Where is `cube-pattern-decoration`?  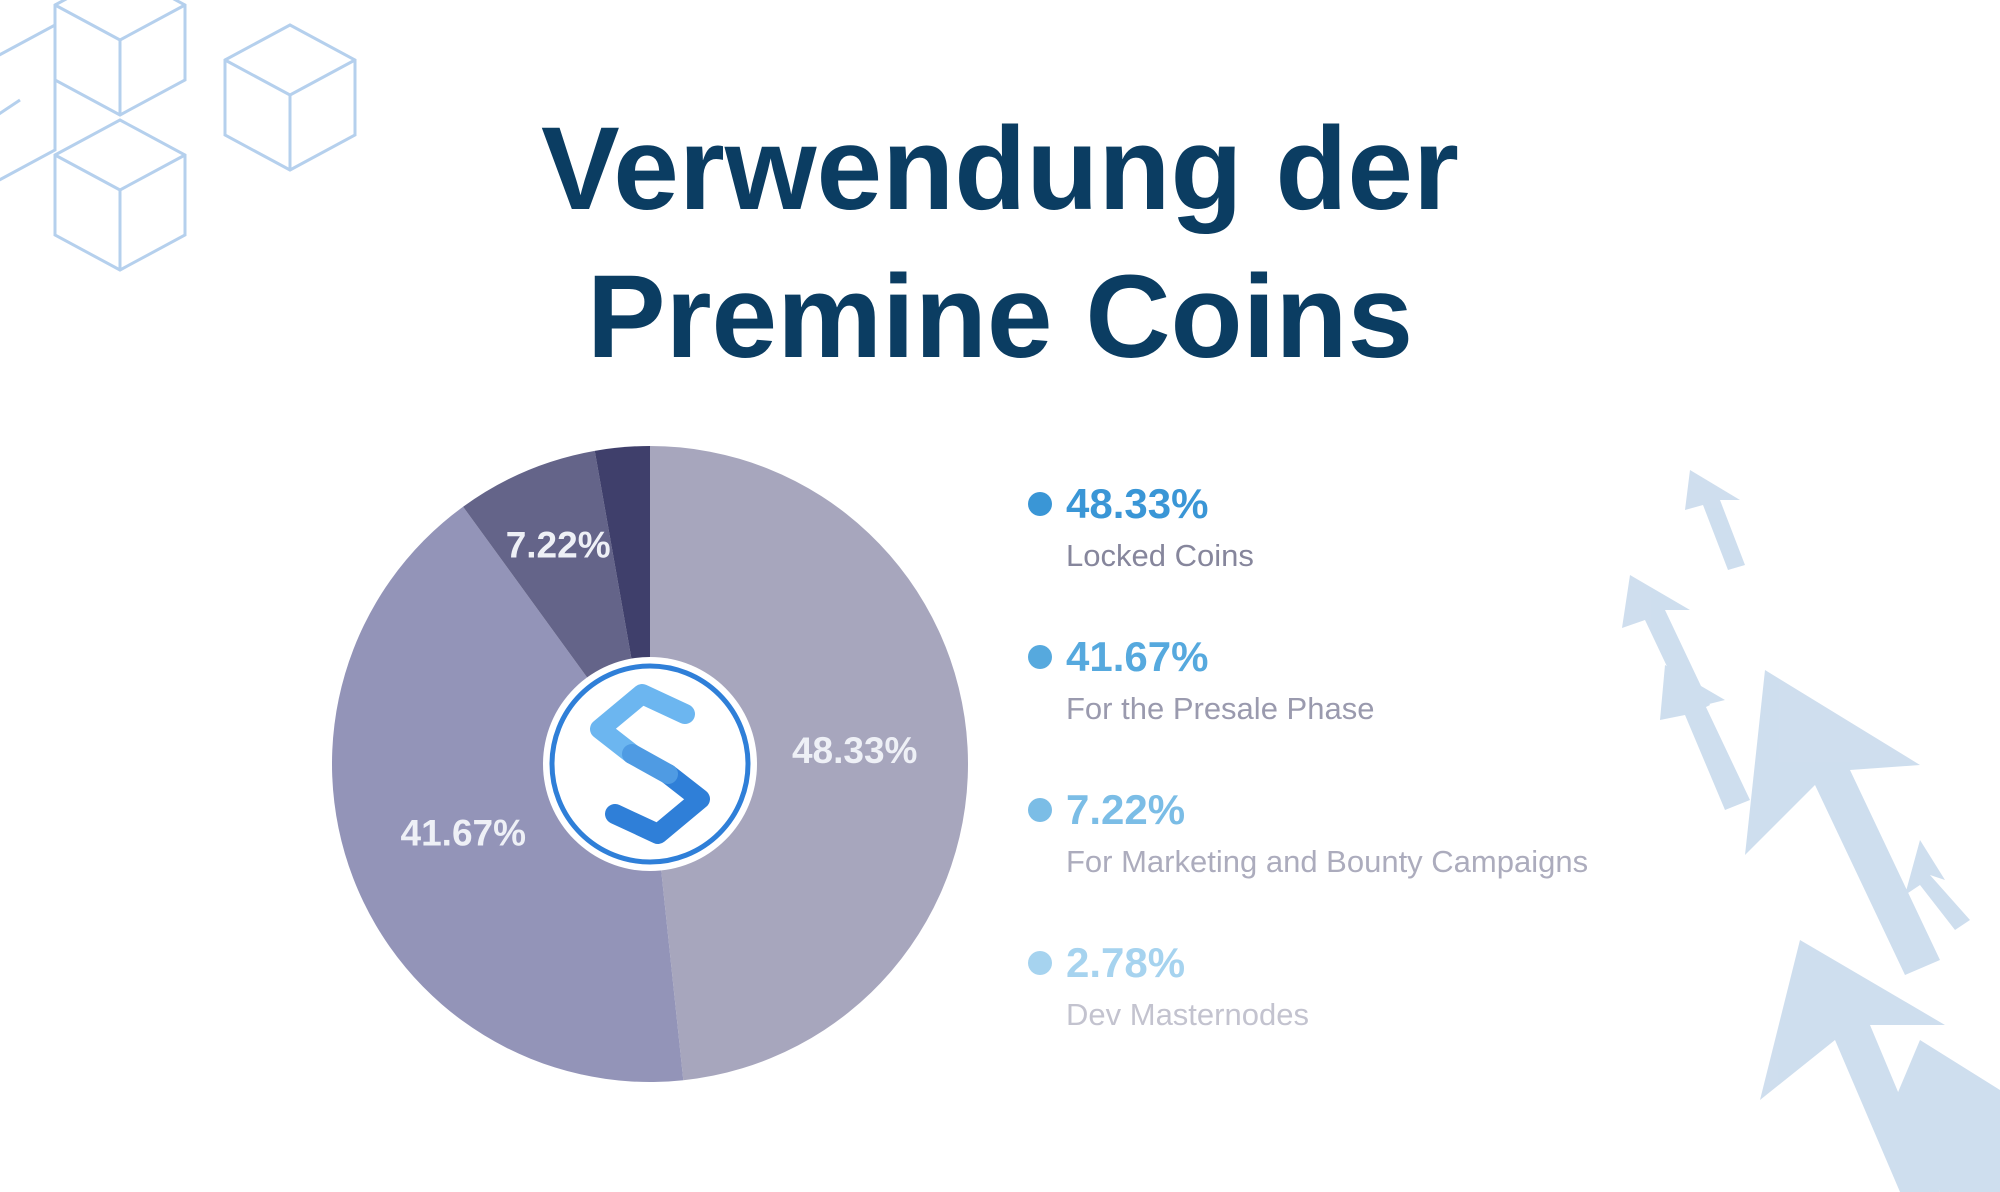
cube-pattern-decoration is located at coordinates (178, 136).